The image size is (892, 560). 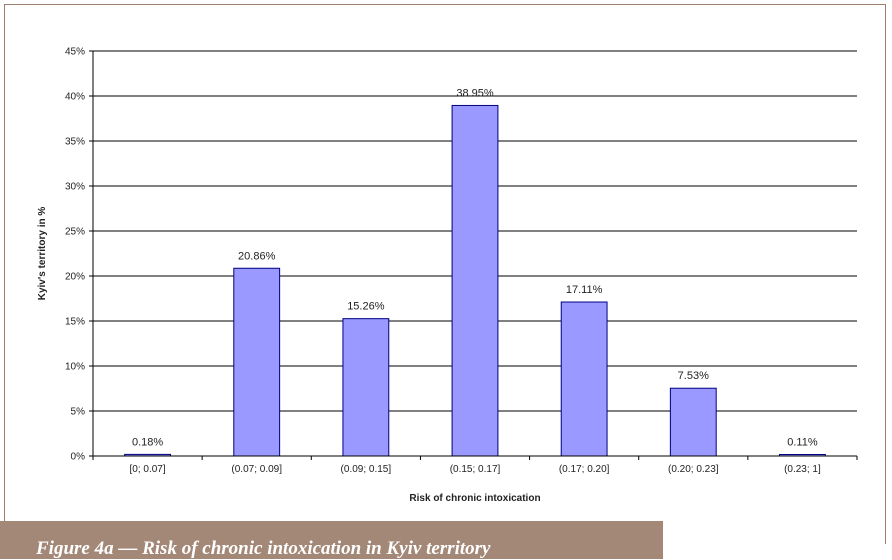 What do you see at coordinates (256, 469) in the screenshot?
I see `x-tick-label: (0.07; 0.09]` at bounding box center [256, 469].